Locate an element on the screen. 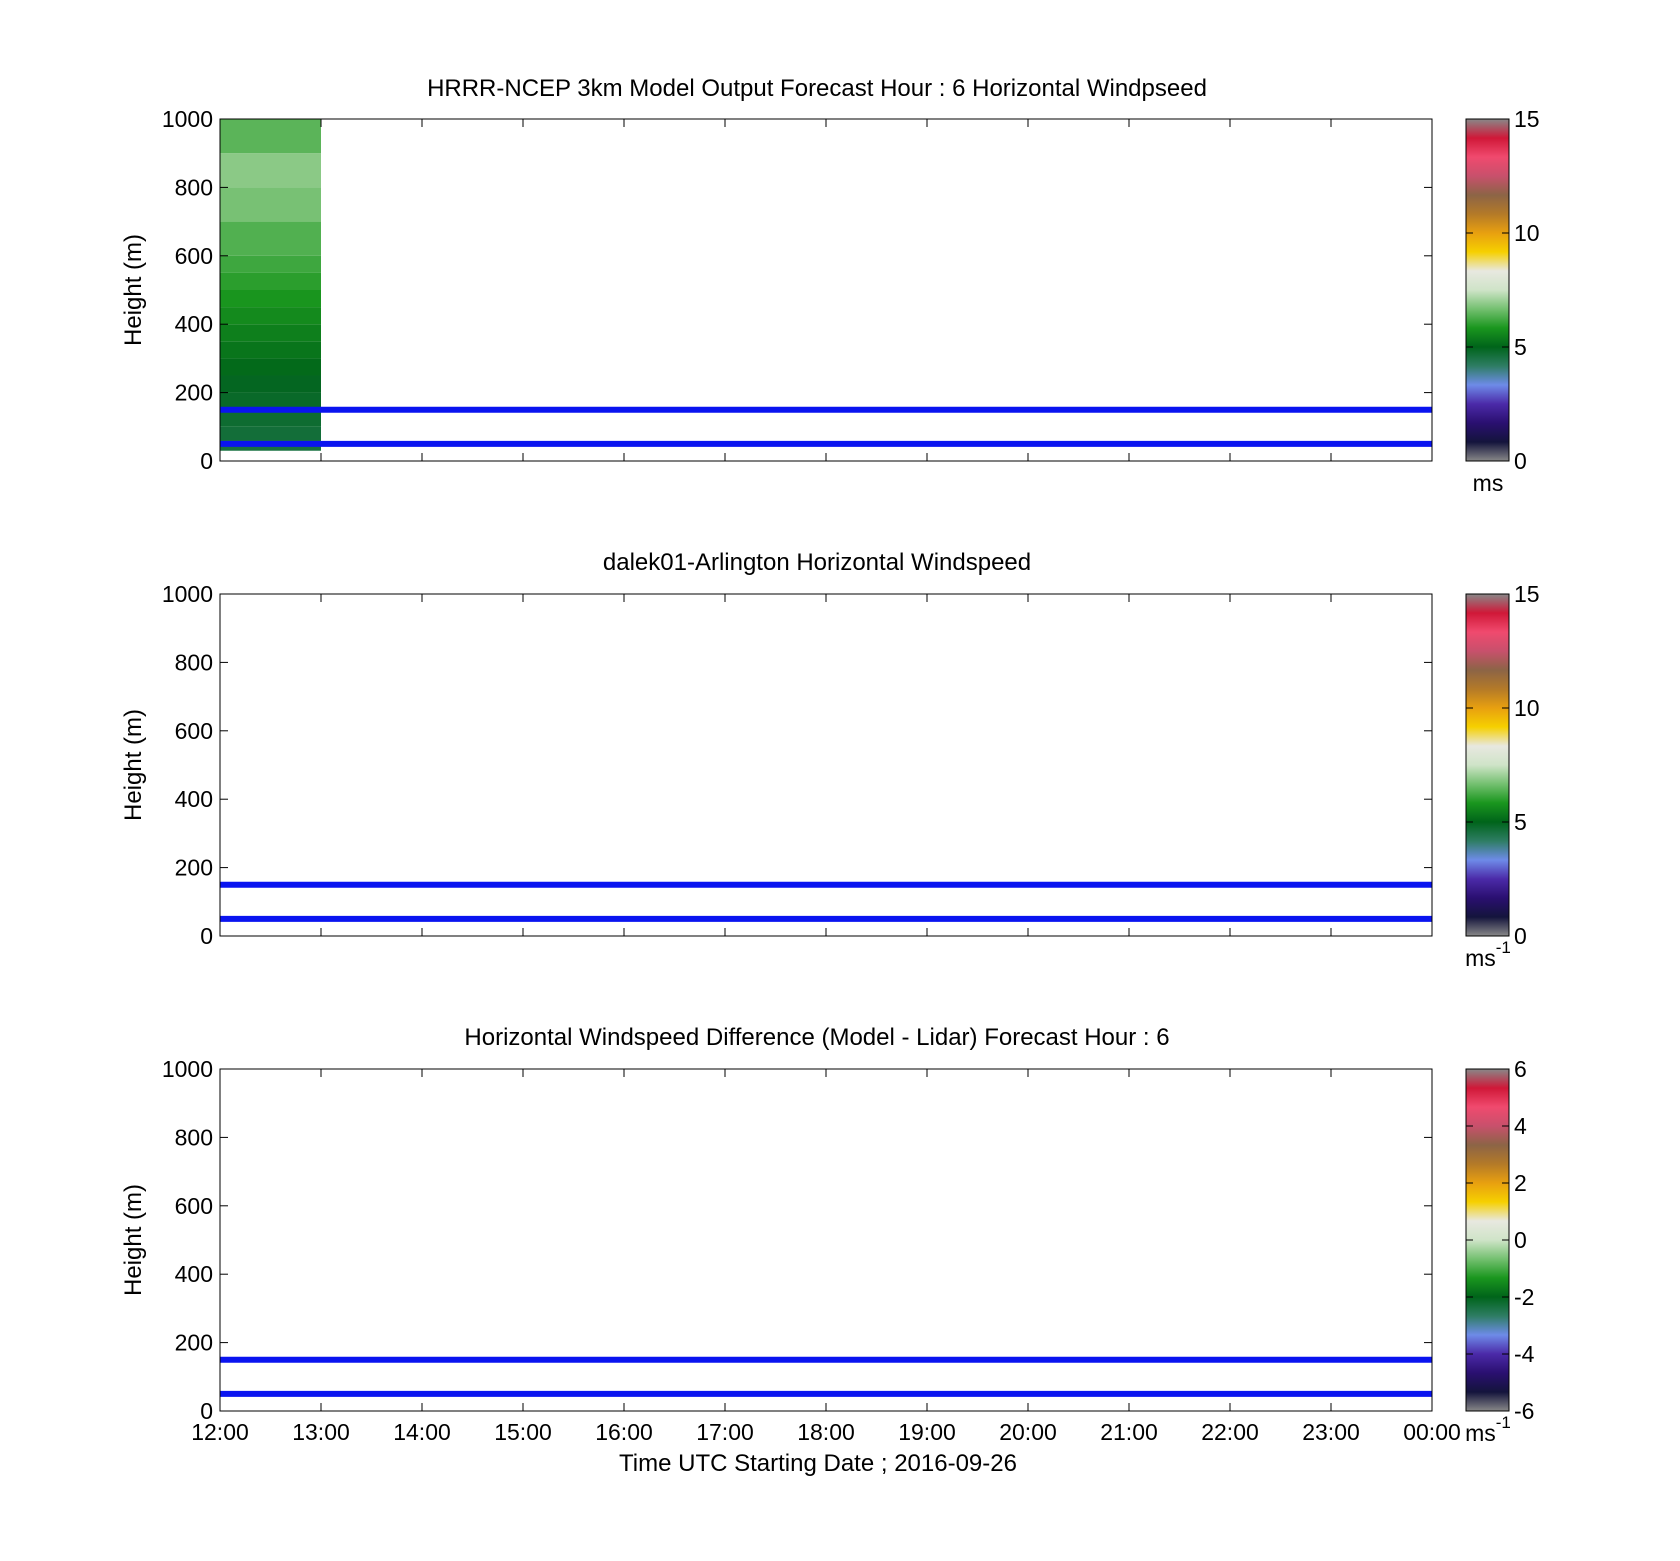 The height and width of the screenshot is (1561, 1680). x-tick-label: 20:00 is located at coordinates (1028, 1432).